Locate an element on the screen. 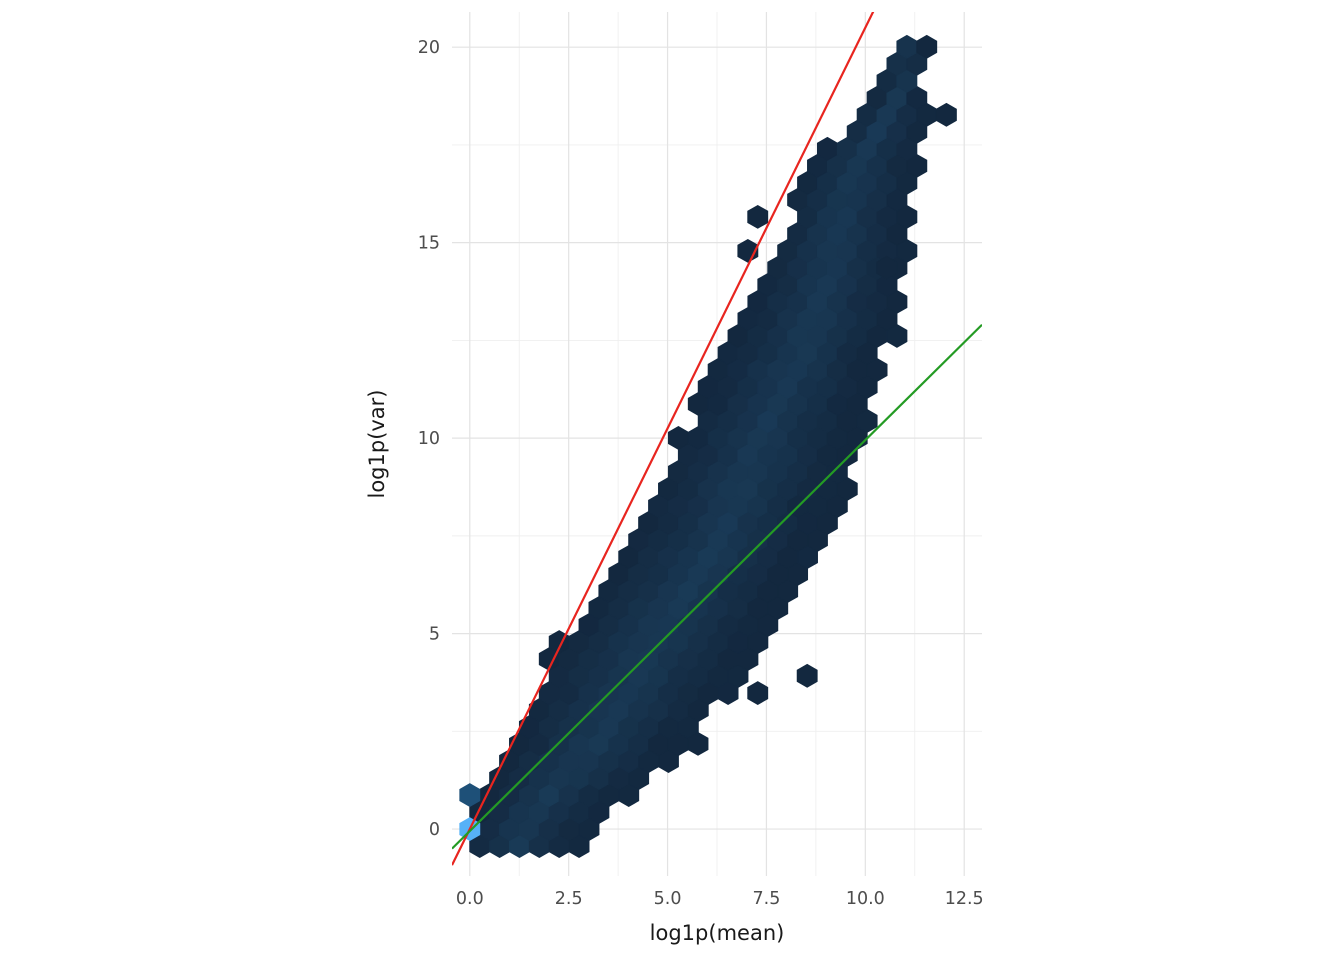  y-tick-label: 15 is located at coordinates (429, 244).